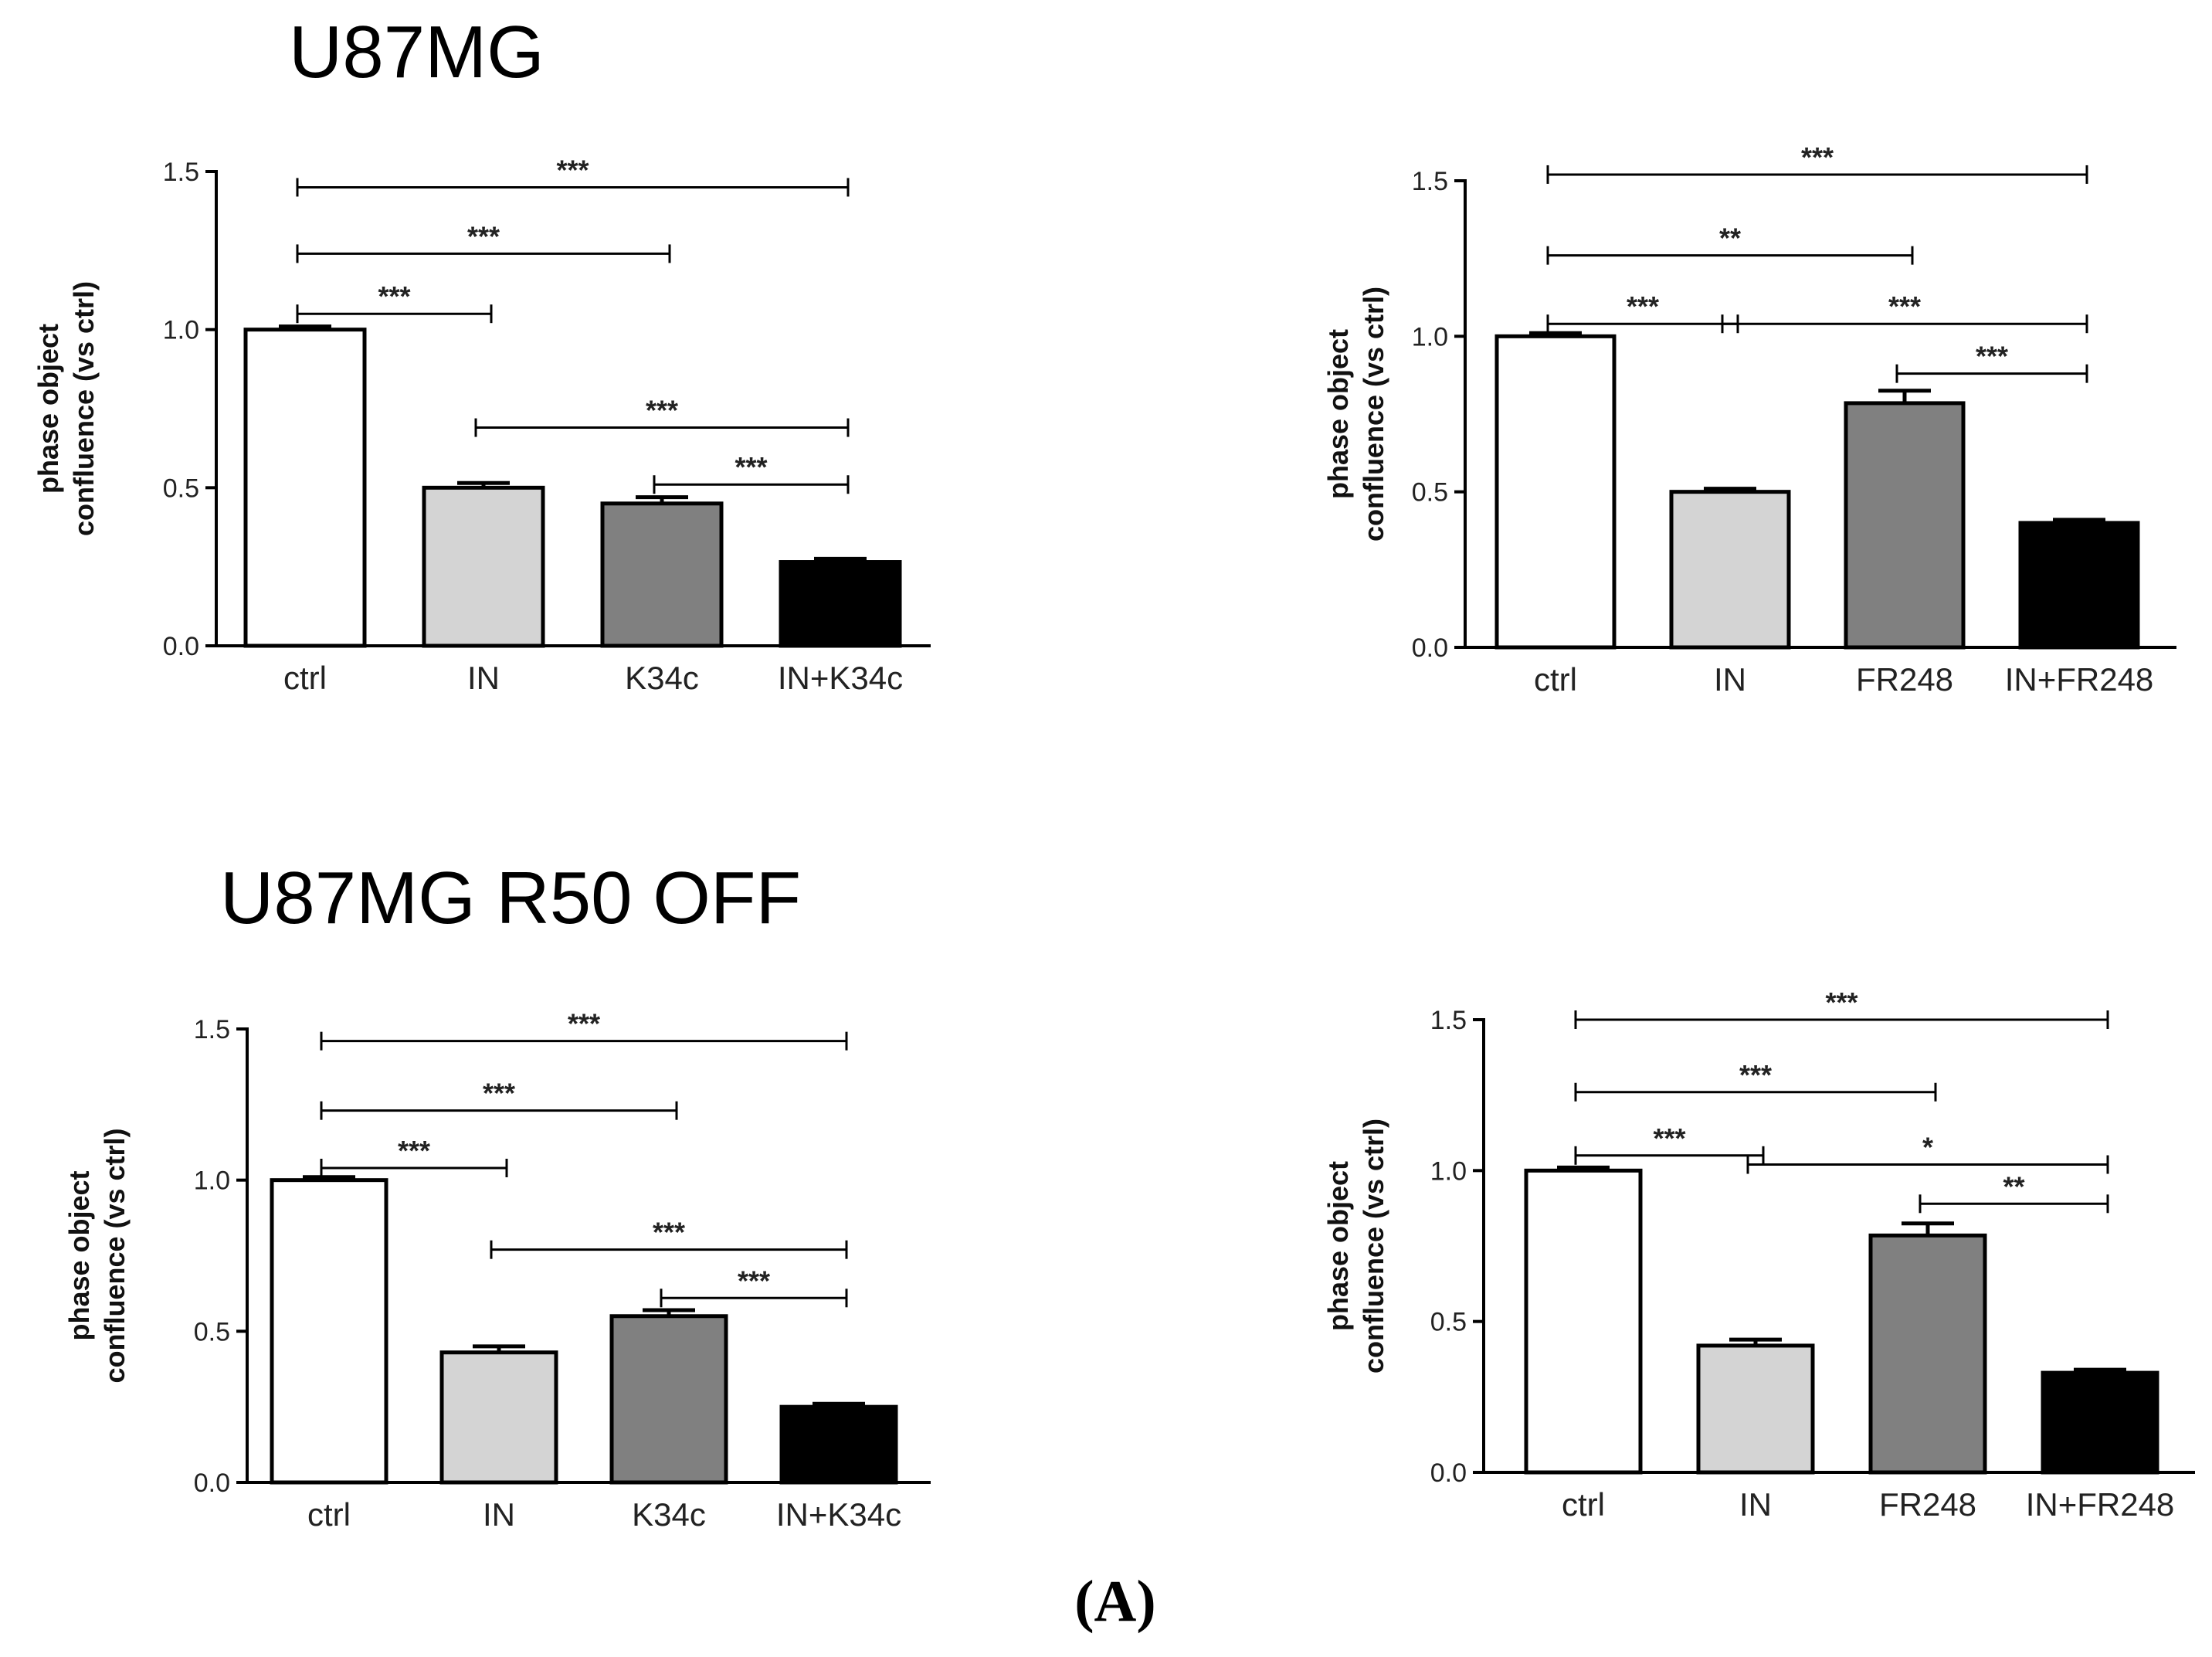 This screenshot has height=1657, width=2212. Describe the element at coordinates (417, 52) in the screenshot. I see `title-top: U87MG` at that location.